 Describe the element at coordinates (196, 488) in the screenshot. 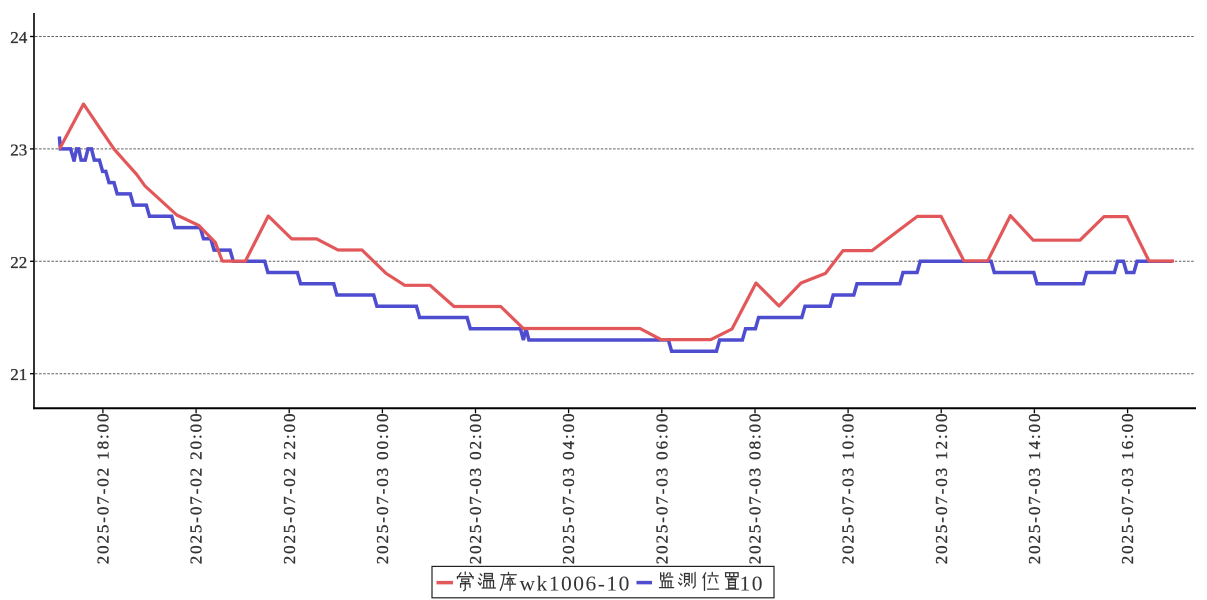

I see `svg-text: 2025-07-02 20:00` at that location.